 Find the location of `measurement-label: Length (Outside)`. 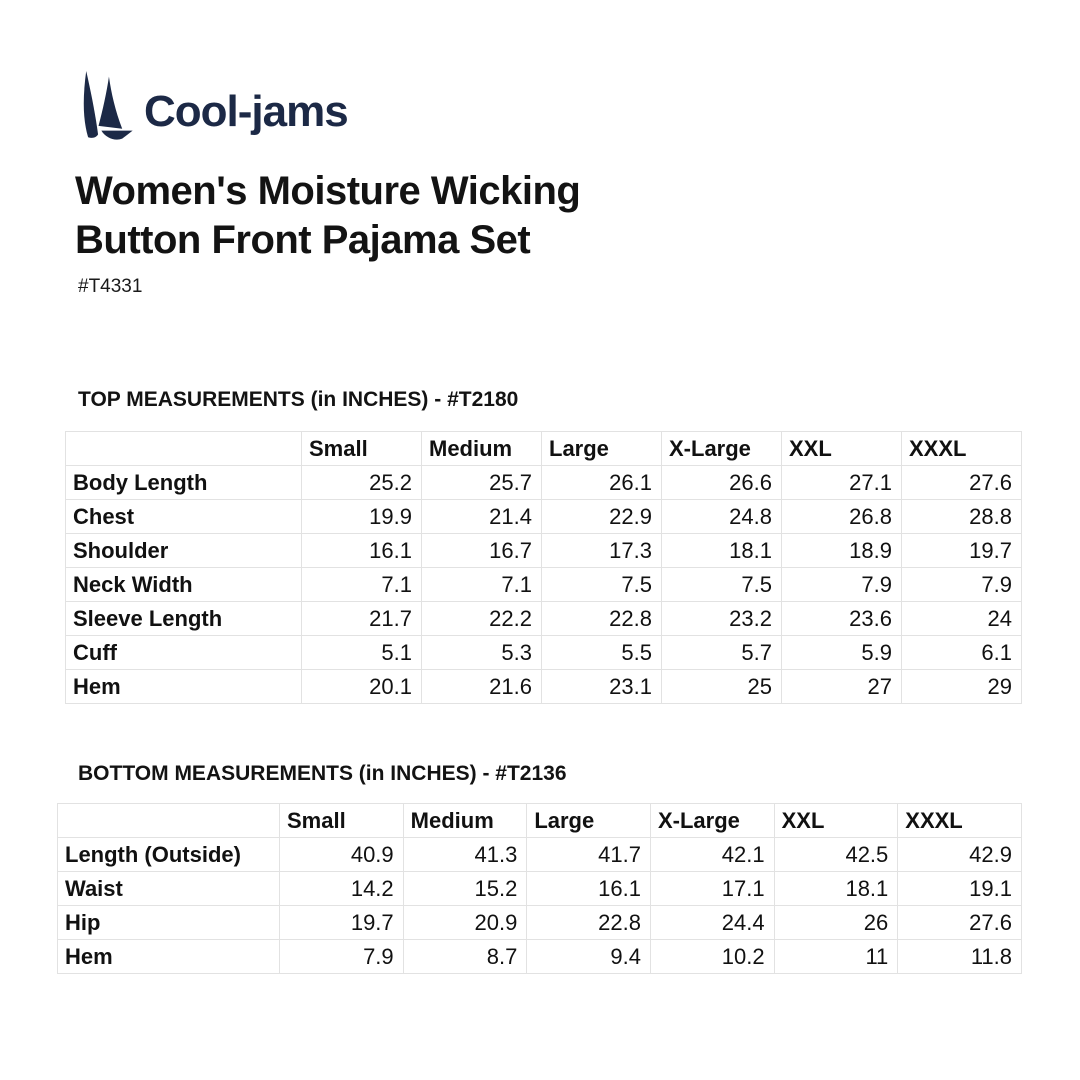

measurement-label: Length (Outside) is located at coordinates (168, 854).